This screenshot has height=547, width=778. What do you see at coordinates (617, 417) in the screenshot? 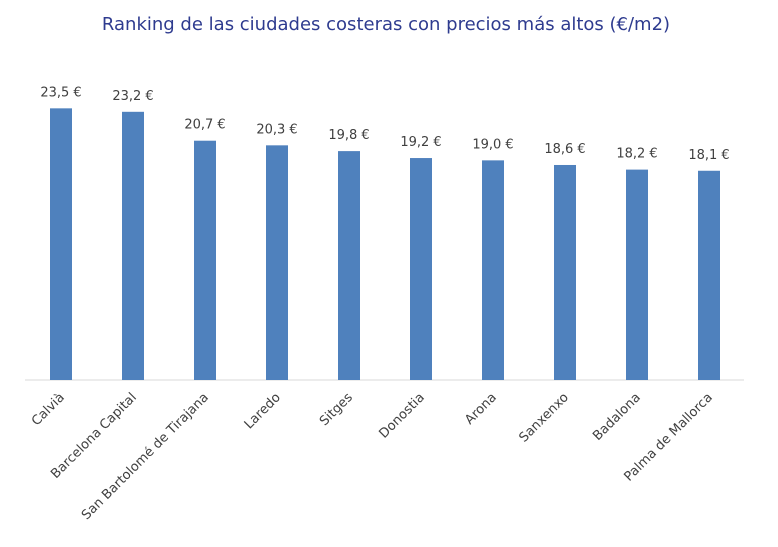
I see `x-tick-label: Badalona` at bounding box center [617, 417].